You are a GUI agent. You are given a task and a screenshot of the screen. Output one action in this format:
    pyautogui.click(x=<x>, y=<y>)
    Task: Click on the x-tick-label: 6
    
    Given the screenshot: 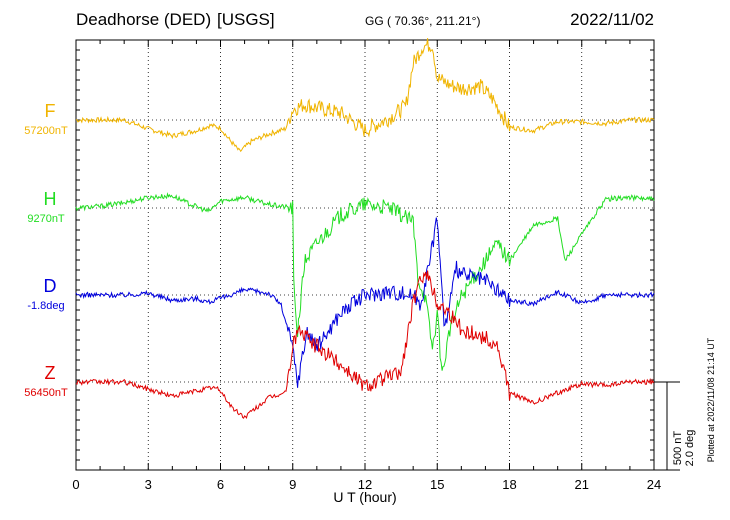 What is the action you would take?
    pyautogui.click(x=220, y=484)
    